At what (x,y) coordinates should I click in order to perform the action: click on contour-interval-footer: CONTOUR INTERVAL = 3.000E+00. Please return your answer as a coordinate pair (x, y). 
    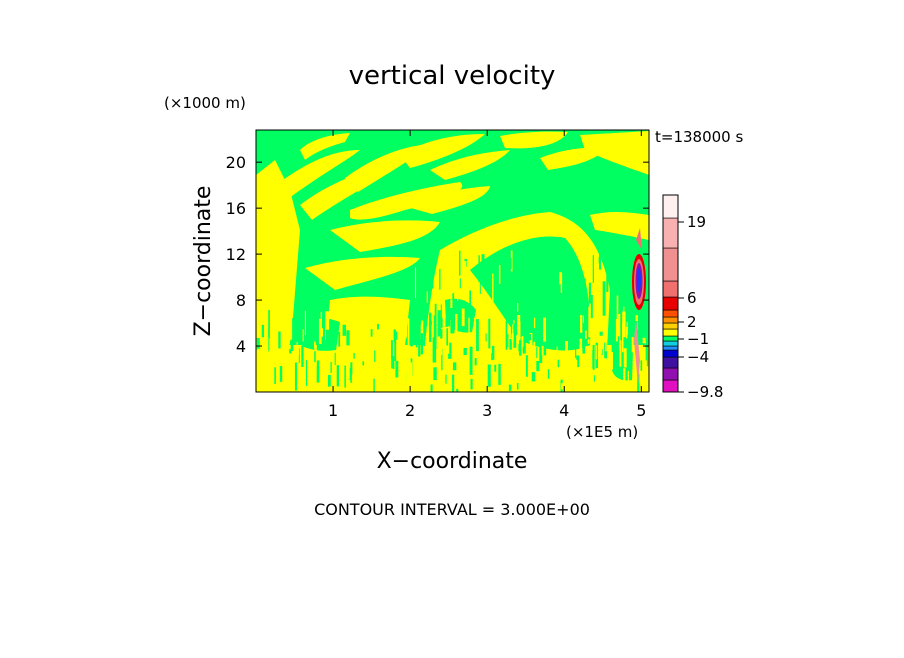
    Looking at the image, I should click on (452, 509).